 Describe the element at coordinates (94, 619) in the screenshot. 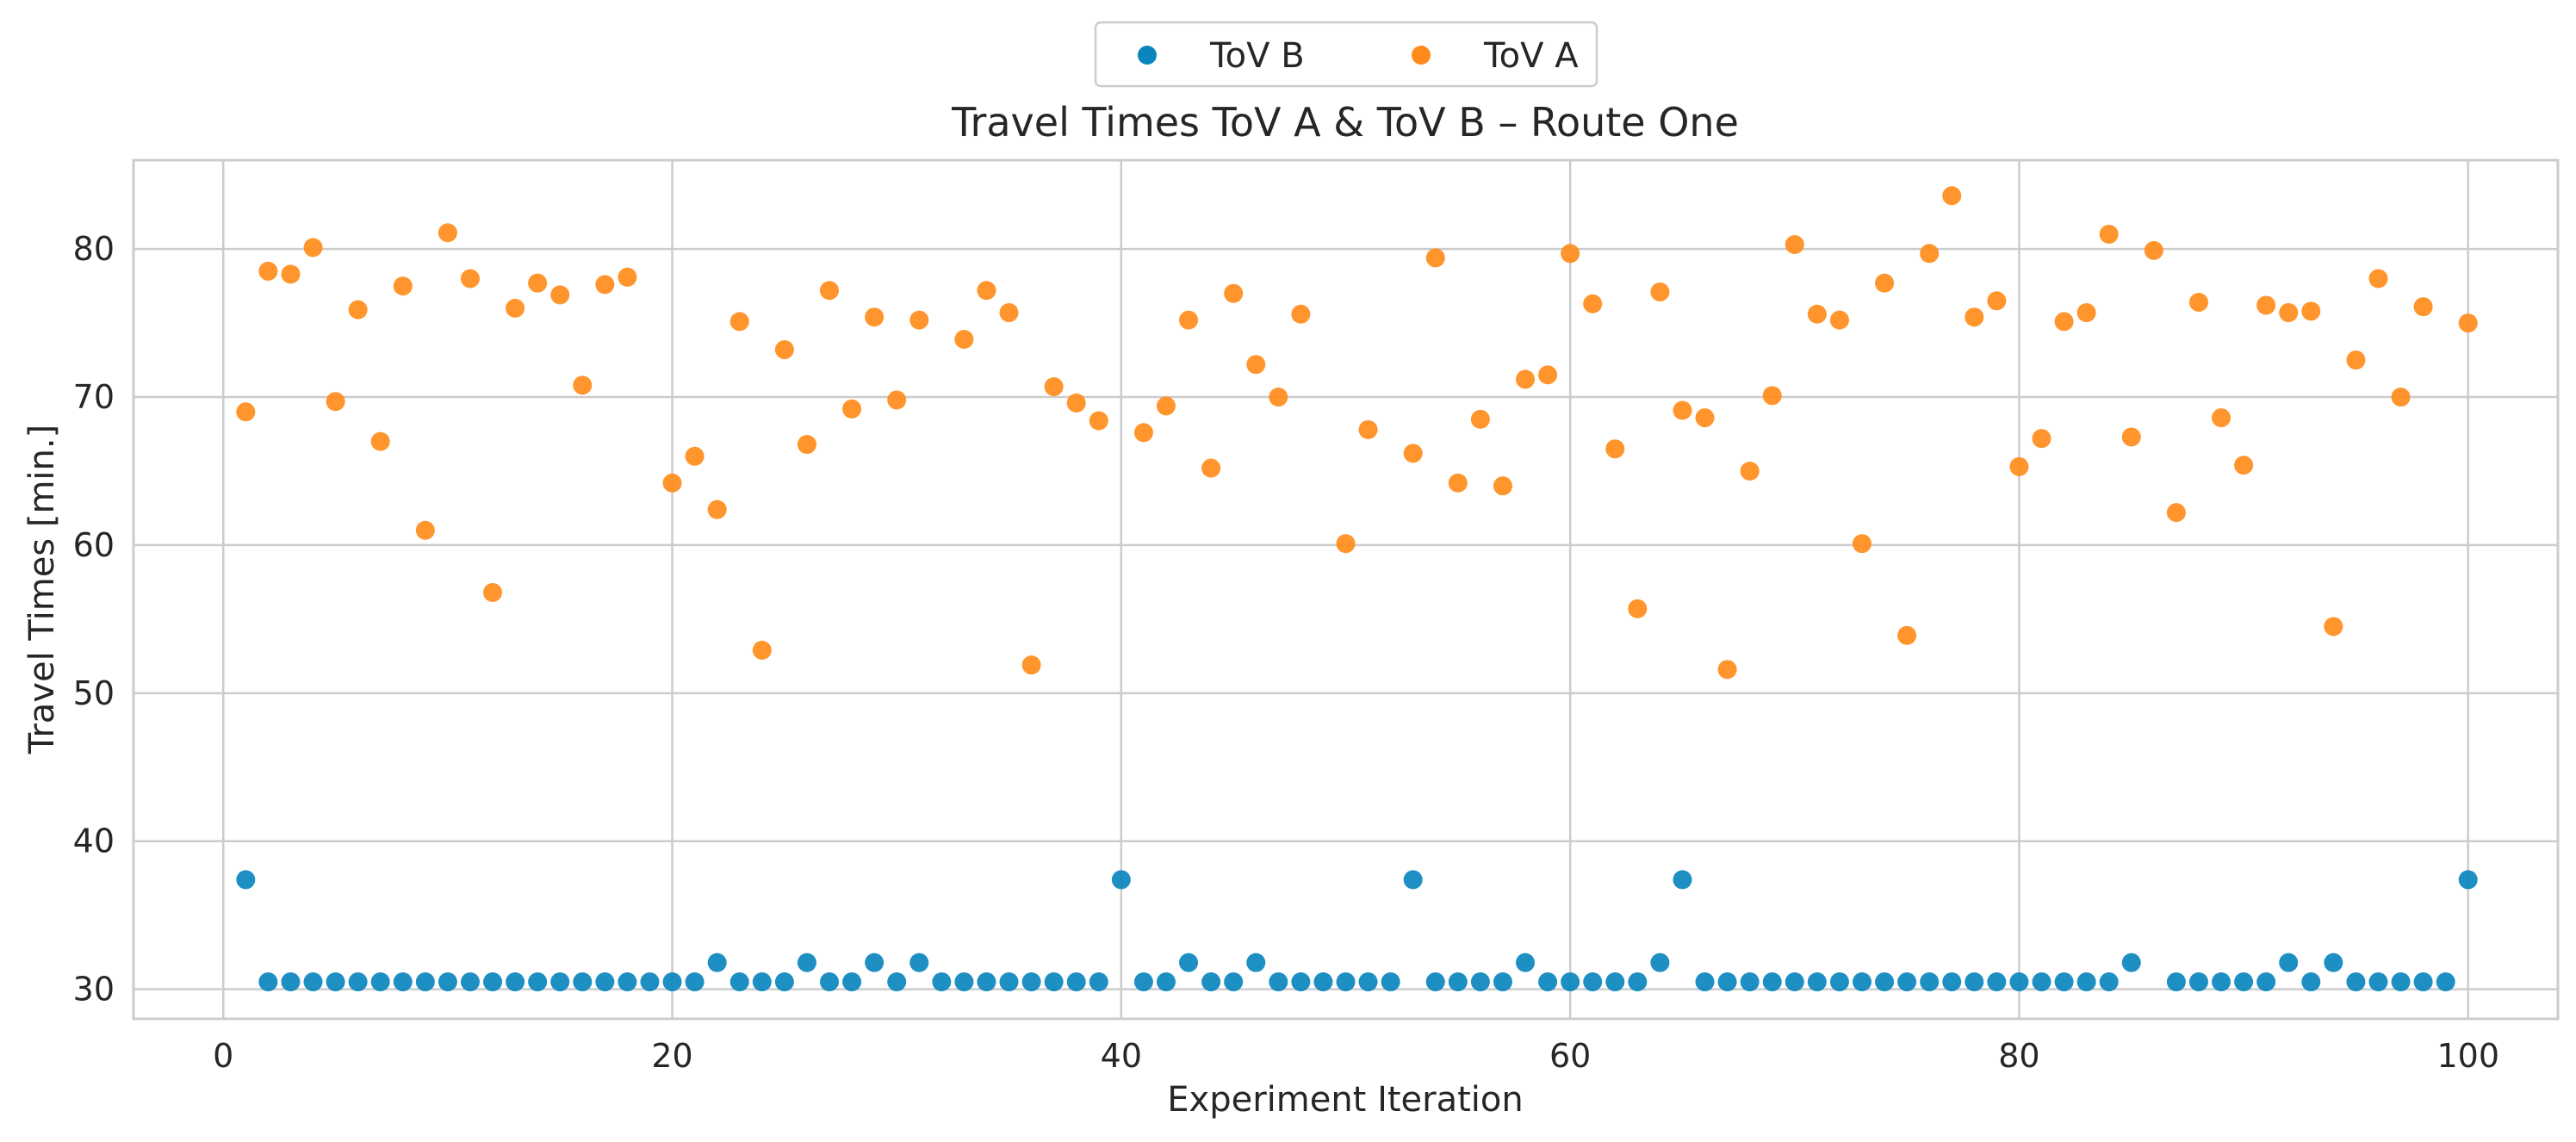

I see `y-axis-ticks: 30 40 50 60 70 80` at that location.